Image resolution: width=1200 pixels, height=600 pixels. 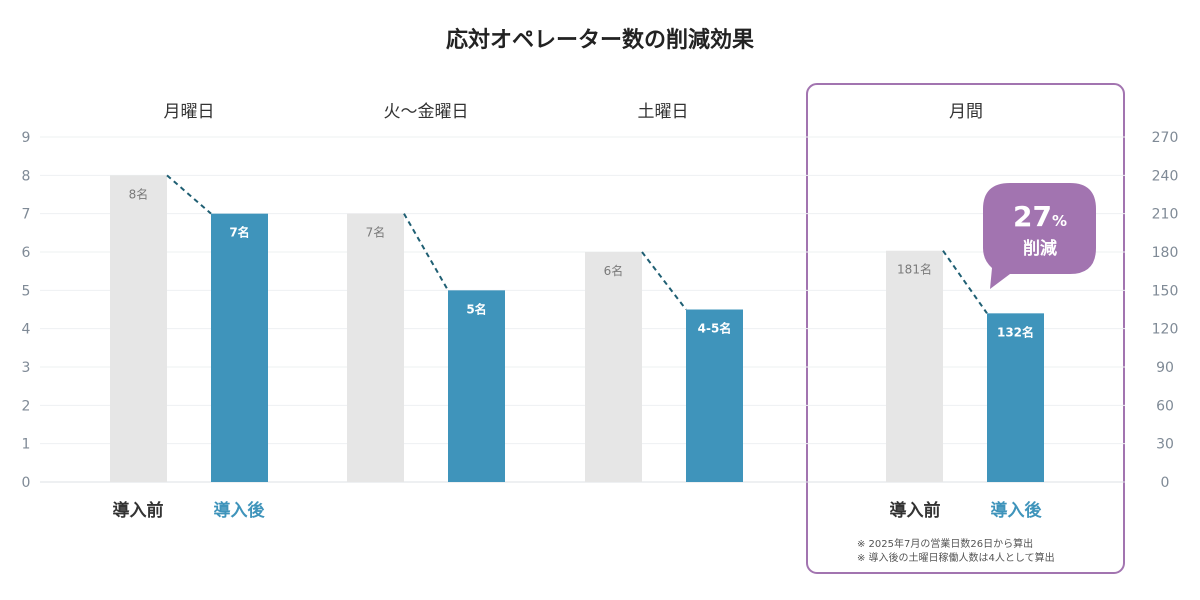 I want to click on right-tick-label: 240, so click(x=1165, y=176).